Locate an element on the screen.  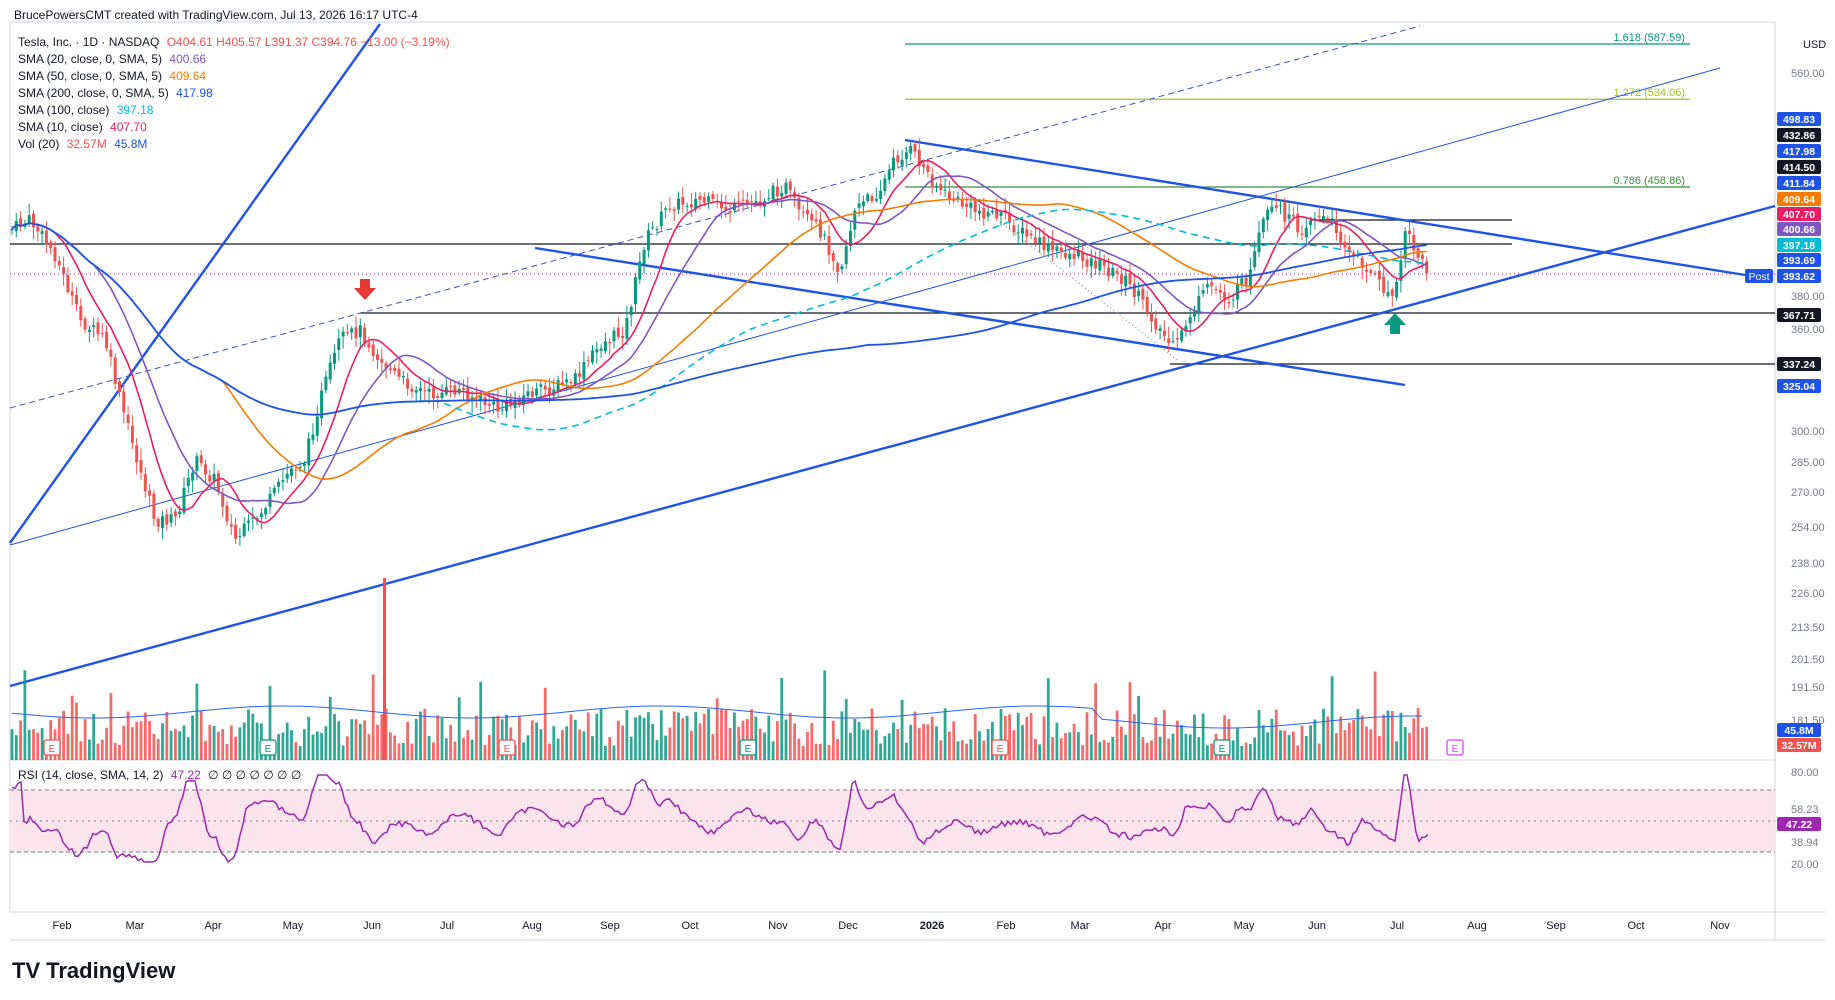
tradingview-brand: TV TradingView is located at coordinates (93, 971).